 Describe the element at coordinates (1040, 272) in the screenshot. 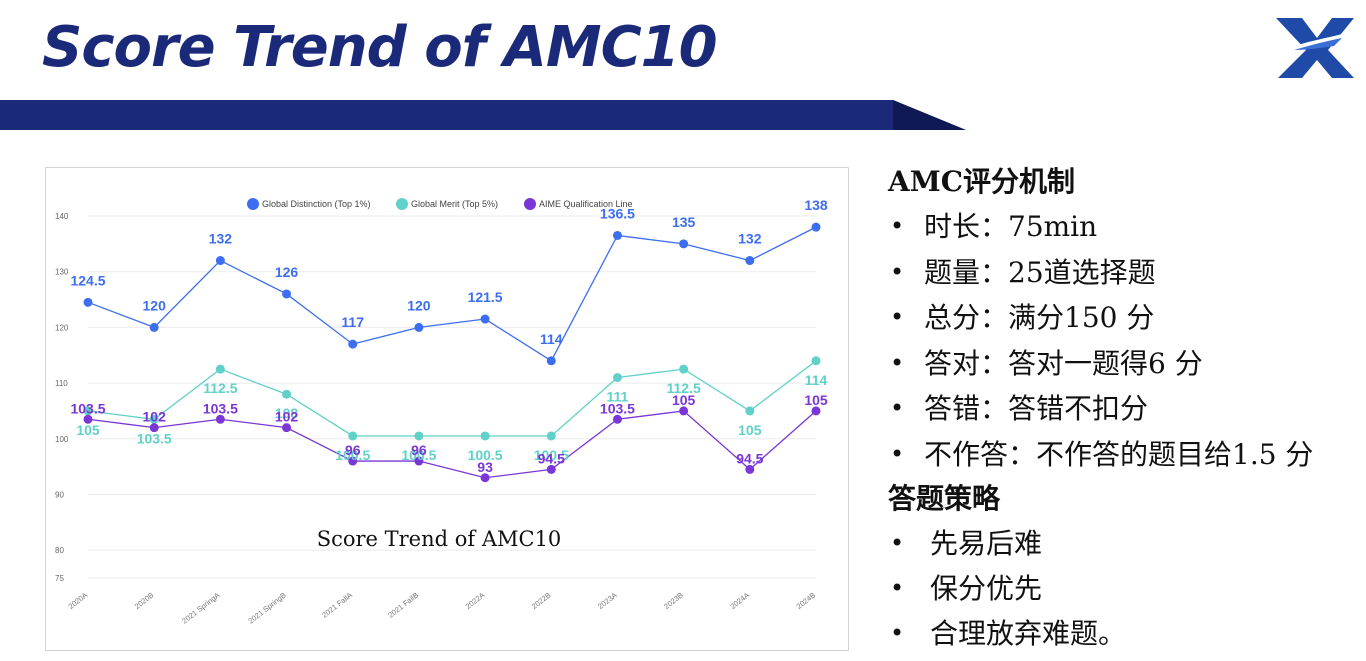

I see `list-item-text: 题量：25道选择题` at that location.